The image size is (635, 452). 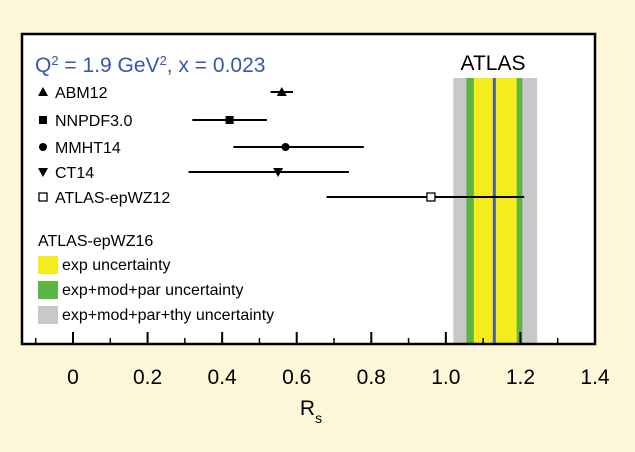 What do you see at coordinates (88, 148) in the screenshot?
I see `series-label: MMHT14` at bounding box center [88, 148].